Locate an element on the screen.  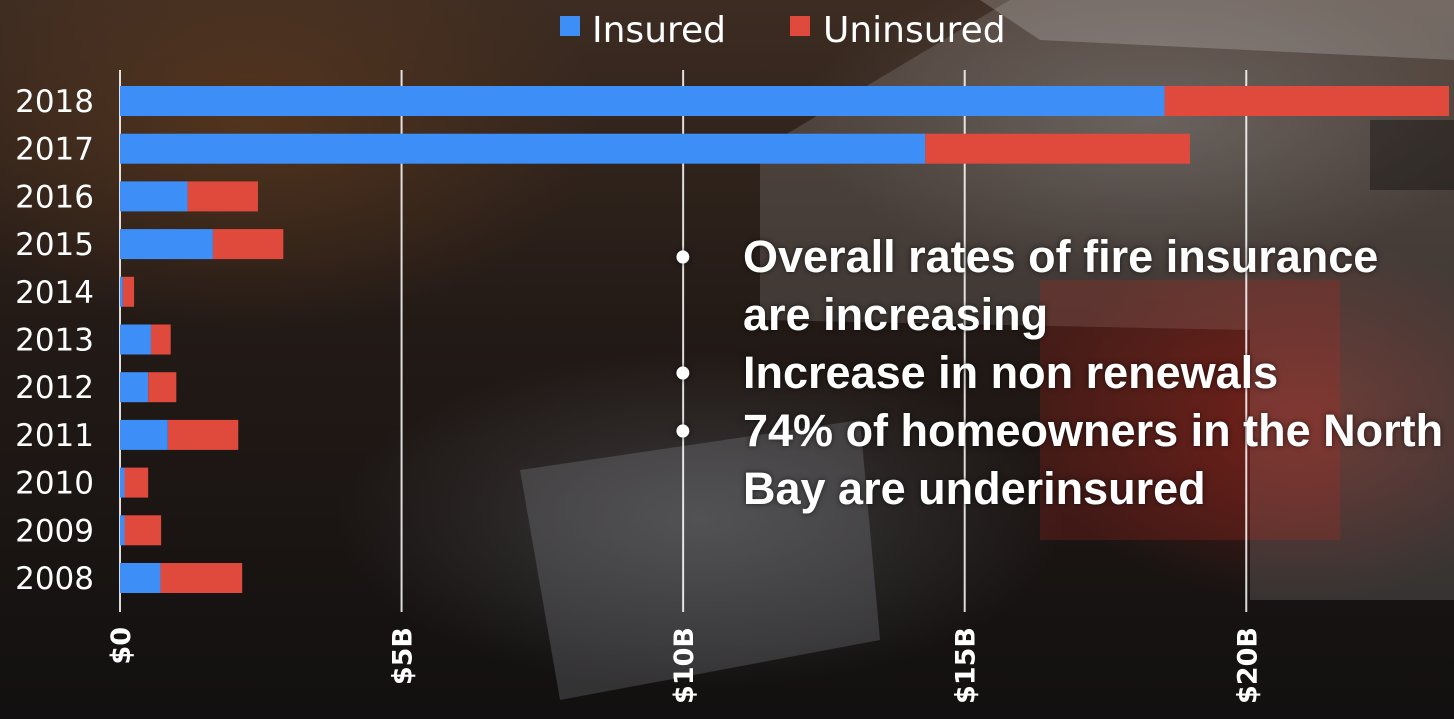
x-tick-label: $15B is located at coordinates (966, 665).